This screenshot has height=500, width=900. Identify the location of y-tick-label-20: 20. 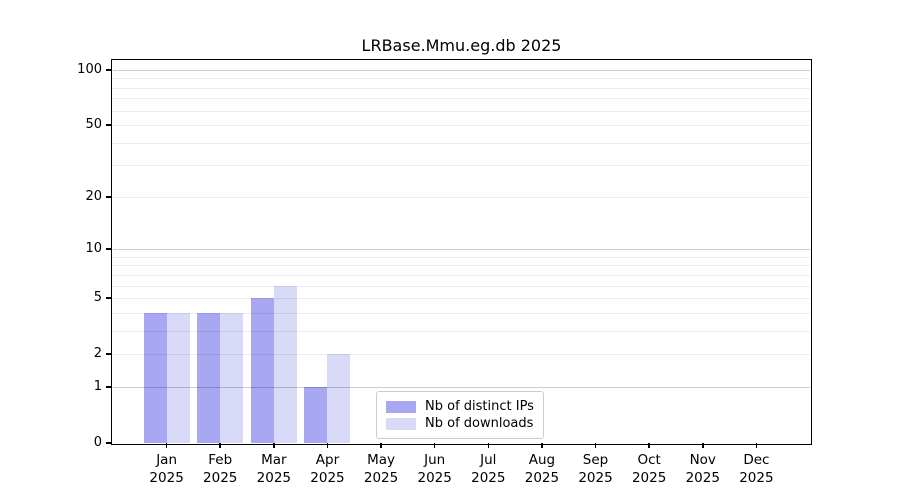
(93, 196).